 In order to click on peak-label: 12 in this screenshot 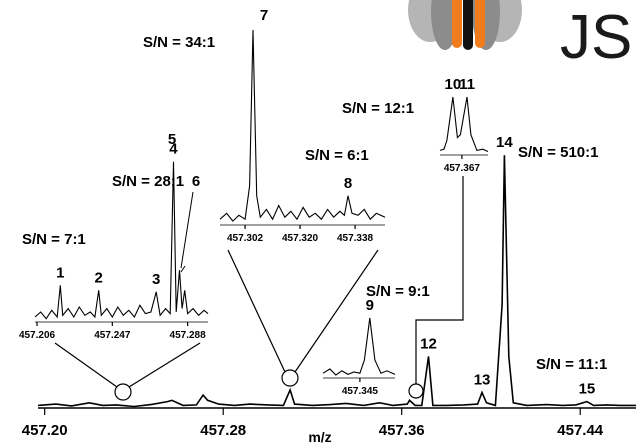, I will do `click(428, 343)`.